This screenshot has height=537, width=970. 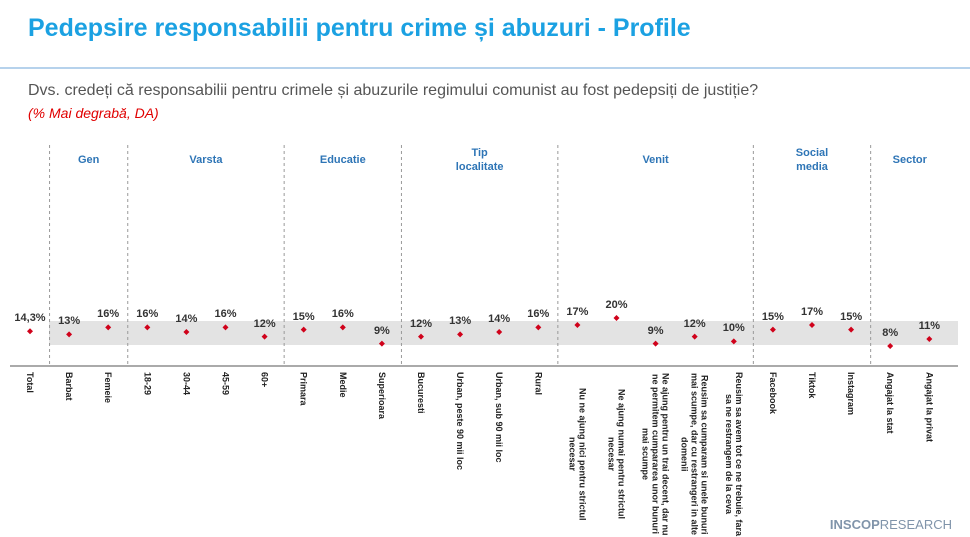 What do you see at coordinates (854, 524) in the screenshot?
I see `logo-brand: INSCOP` at bounding box center [854, 524].